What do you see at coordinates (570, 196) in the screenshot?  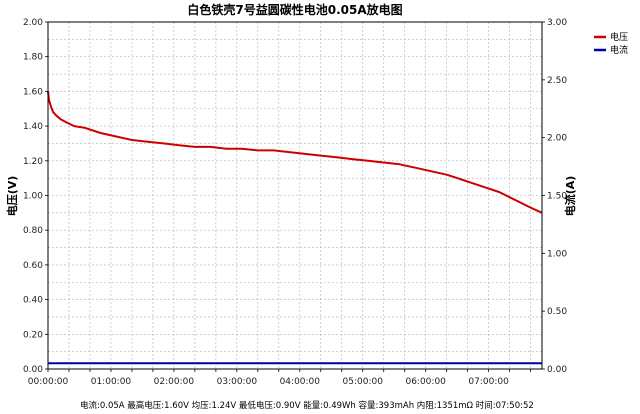 I see `y2-axis-label: 电流(A)` at bounding box center [570, 196].